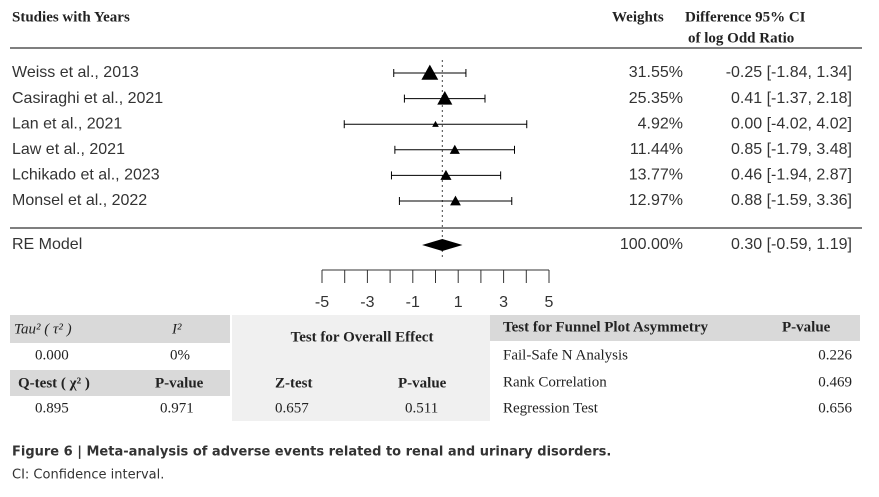  What do you see at coordinates (292, 408) in the screenshot?
I see `table-cell: 0.657` at bounding box center [292, 408].